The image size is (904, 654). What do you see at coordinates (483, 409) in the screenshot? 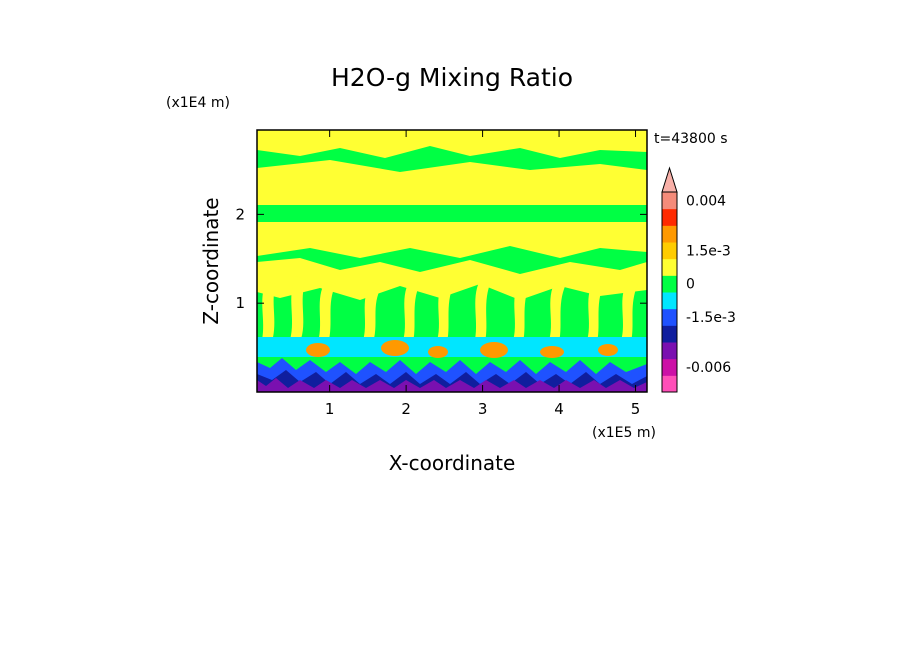
I see `x-tick-label: 3` at bounding box center [483, 409].